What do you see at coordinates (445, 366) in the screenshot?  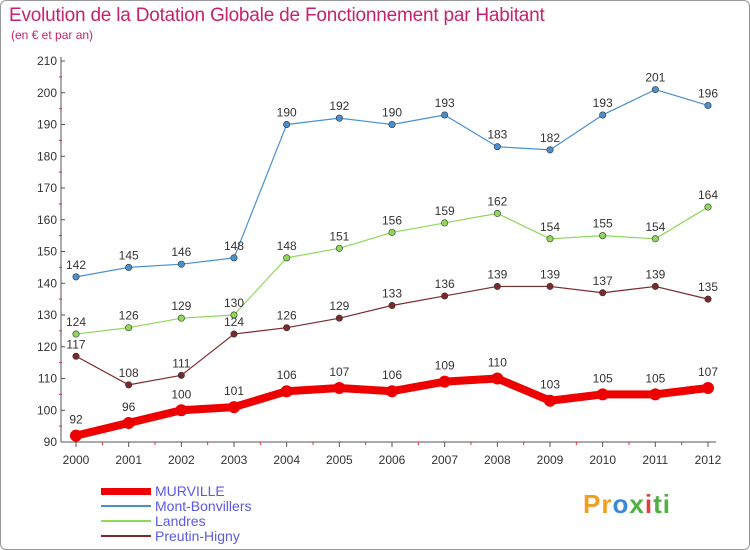 I see `data-label: 109` at bounding box center [445, 366].